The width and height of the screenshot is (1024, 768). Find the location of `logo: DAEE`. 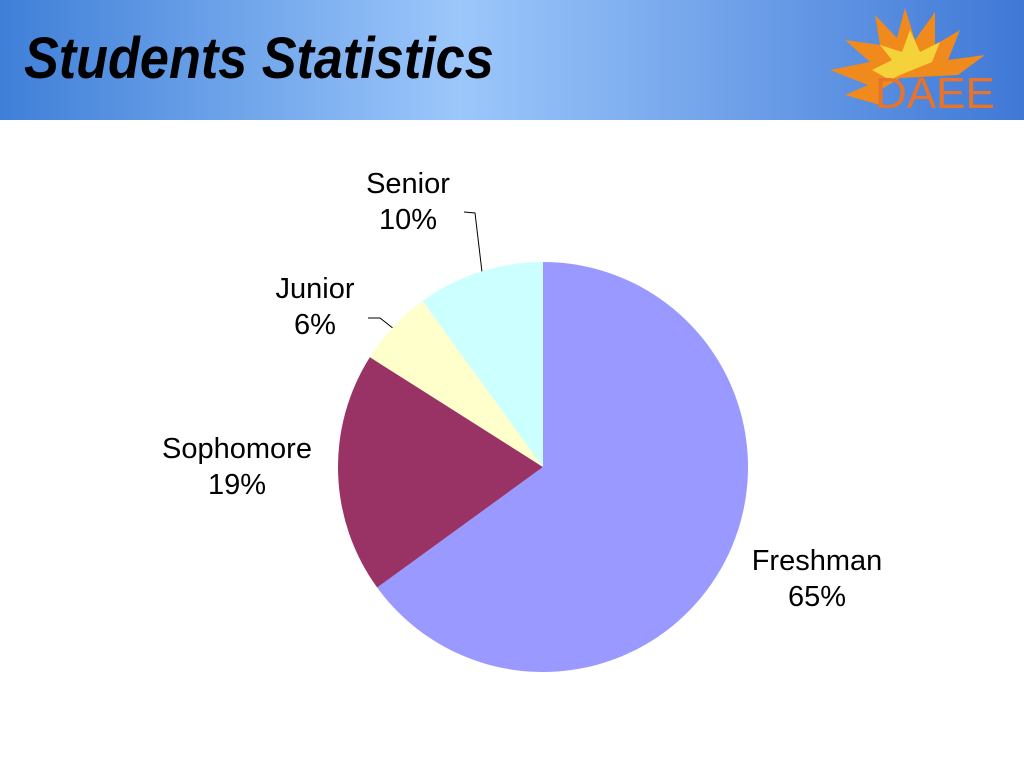

logo: DAEE is located at coordinates (912, 63).